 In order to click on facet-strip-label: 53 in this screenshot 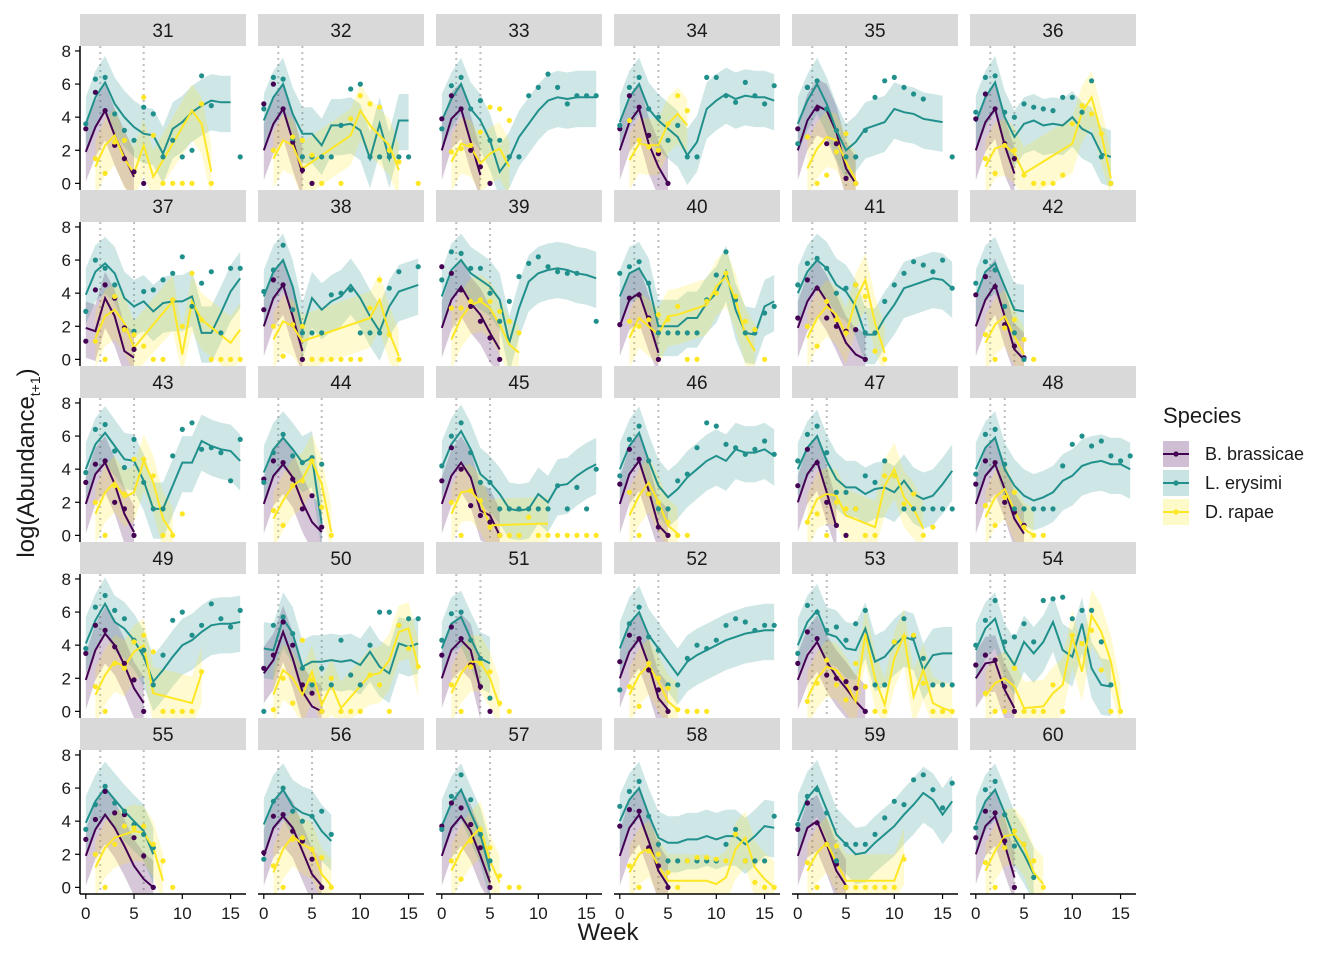, I will do `click(874, 559)`.